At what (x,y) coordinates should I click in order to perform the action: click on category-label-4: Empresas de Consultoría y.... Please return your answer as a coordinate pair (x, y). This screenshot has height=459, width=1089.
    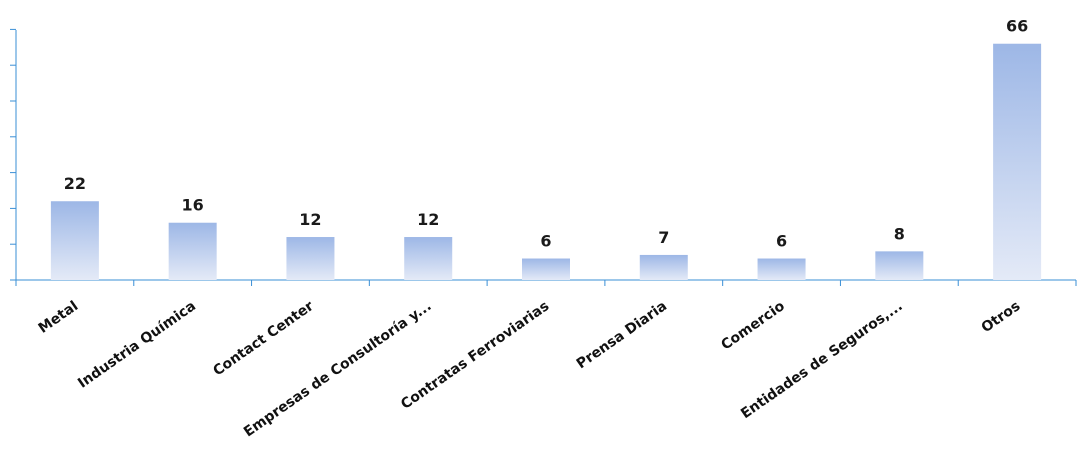
    Looking at the image, I should click on (338, 369).